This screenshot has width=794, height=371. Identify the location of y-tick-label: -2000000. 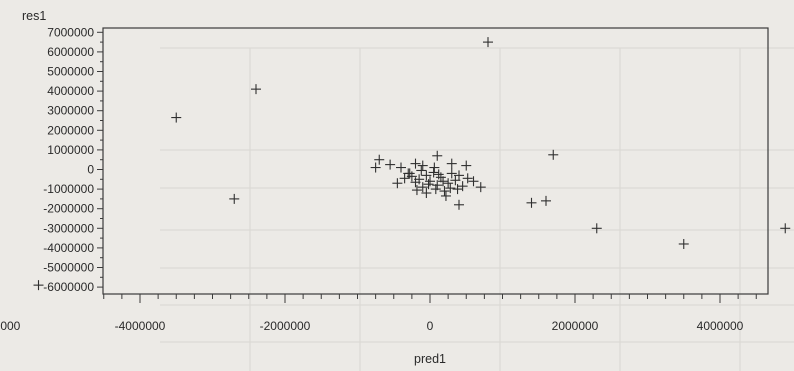
(68, 209).